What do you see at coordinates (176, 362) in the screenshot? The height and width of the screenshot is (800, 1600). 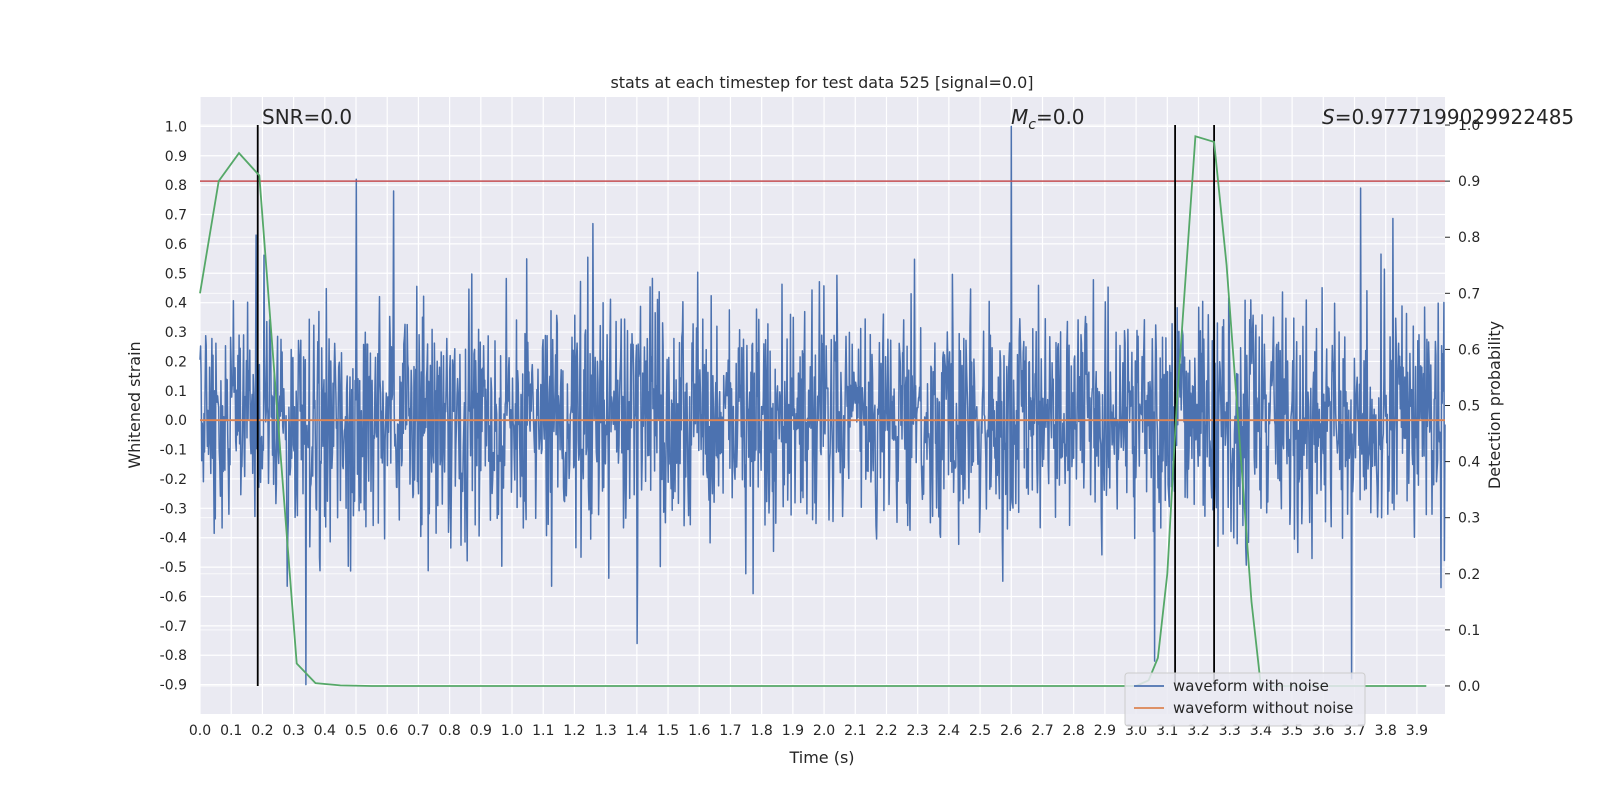 I see `y-tick-label: 0.2` at bounding box center [176, 362].